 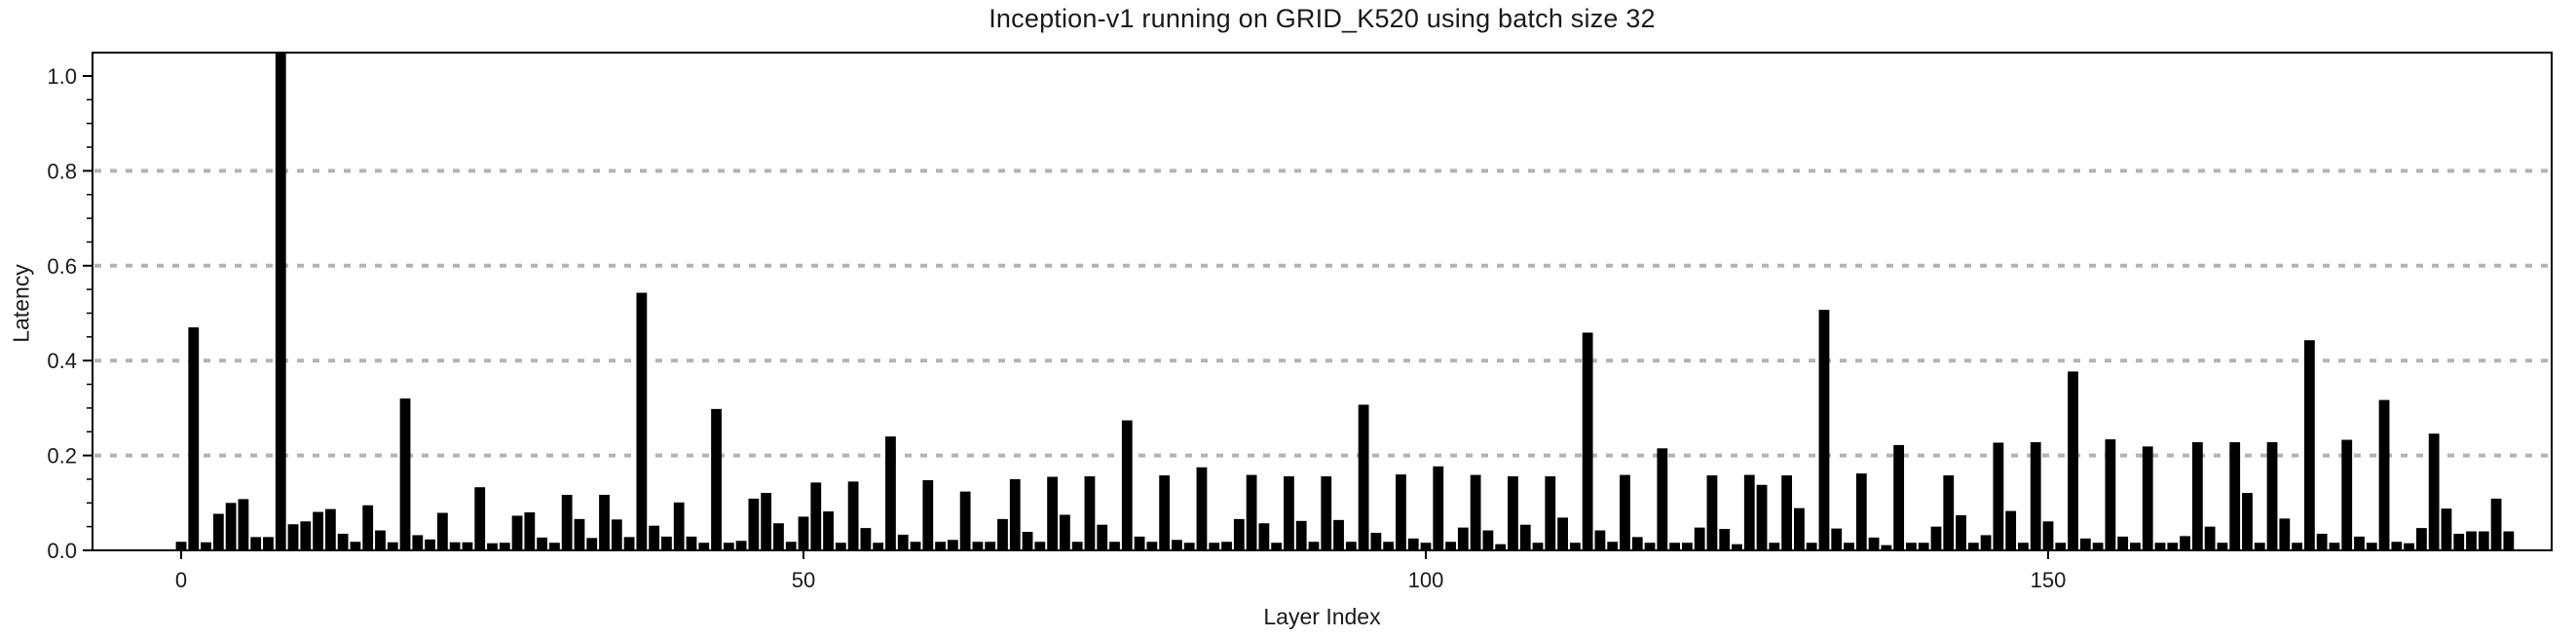 I want to click on y-tick-label: 0.2, so click(x=62, y=457).